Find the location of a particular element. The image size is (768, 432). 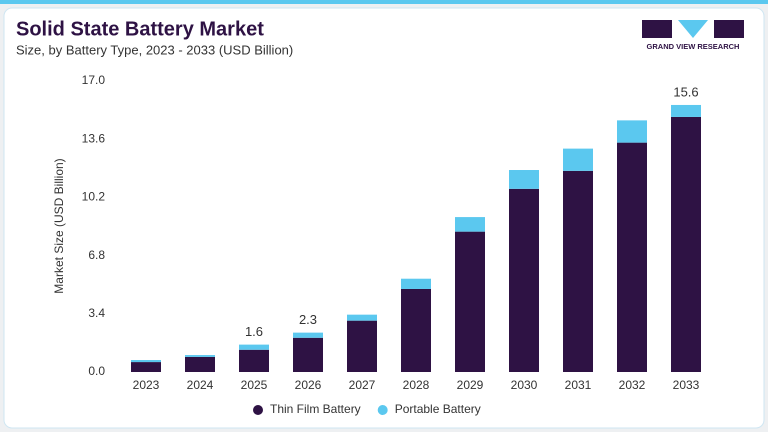

x-tick-label: 2027 is located at coordinates (362, 385).